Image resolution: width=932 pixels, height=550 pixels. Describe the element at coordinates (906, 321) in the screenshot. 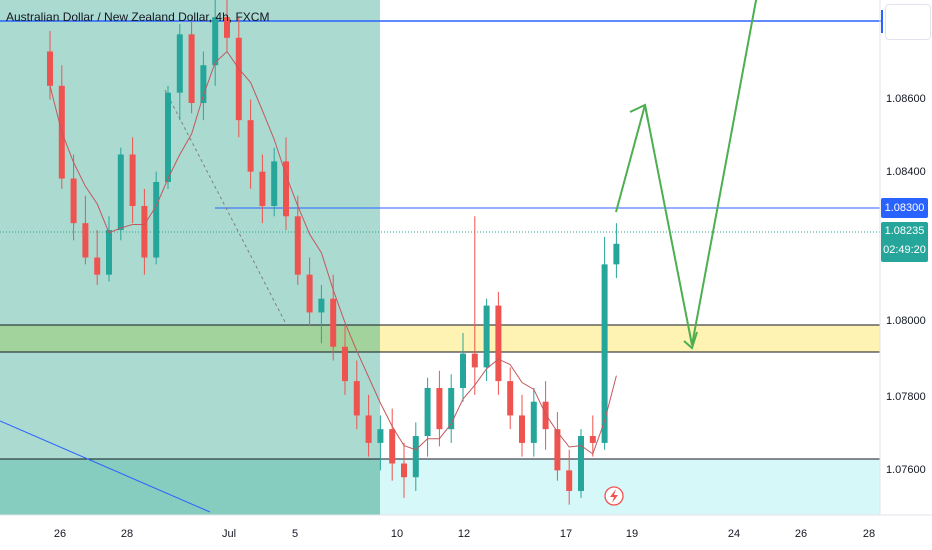

I see `price-tick-label: 1.08000` at that location.